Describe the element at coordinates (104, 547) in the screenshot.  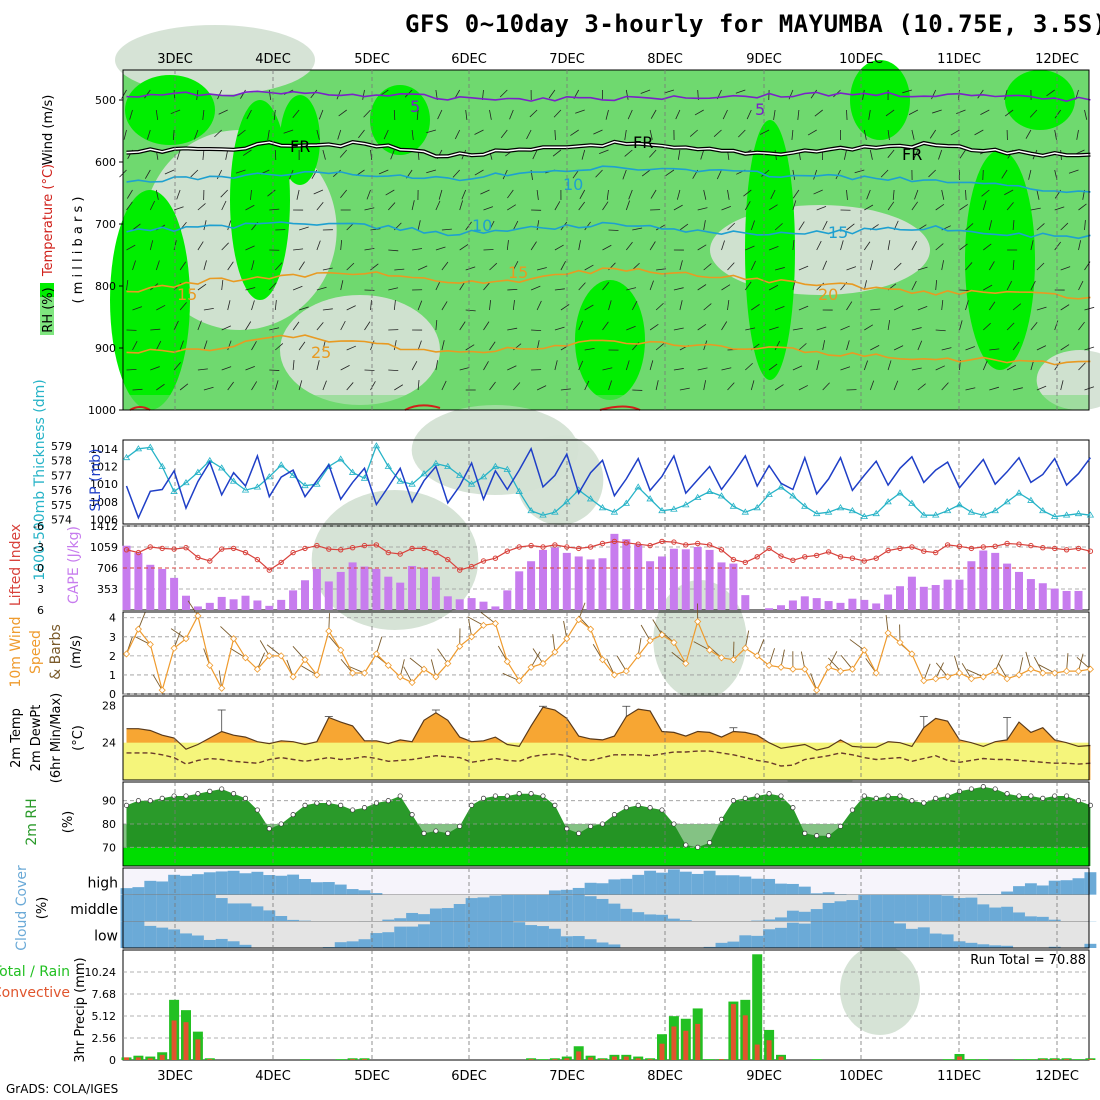
I see `cape-tick-label: 1059` at that location.